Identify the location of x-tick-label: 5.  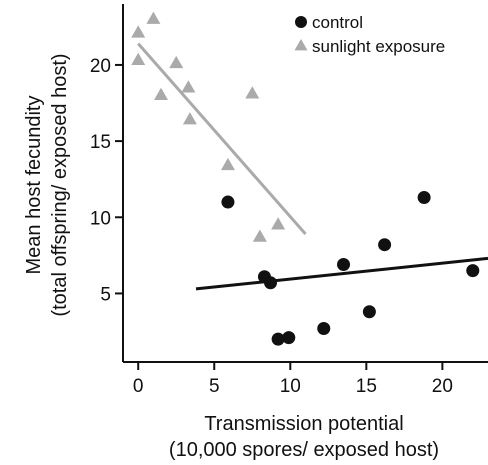
(214, 386).